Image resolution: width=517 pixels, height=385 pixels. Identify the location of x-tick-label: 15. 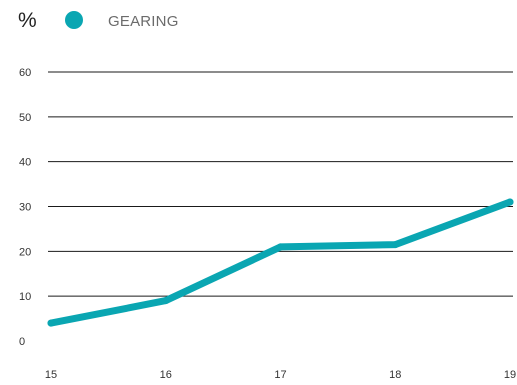
(51, 375).